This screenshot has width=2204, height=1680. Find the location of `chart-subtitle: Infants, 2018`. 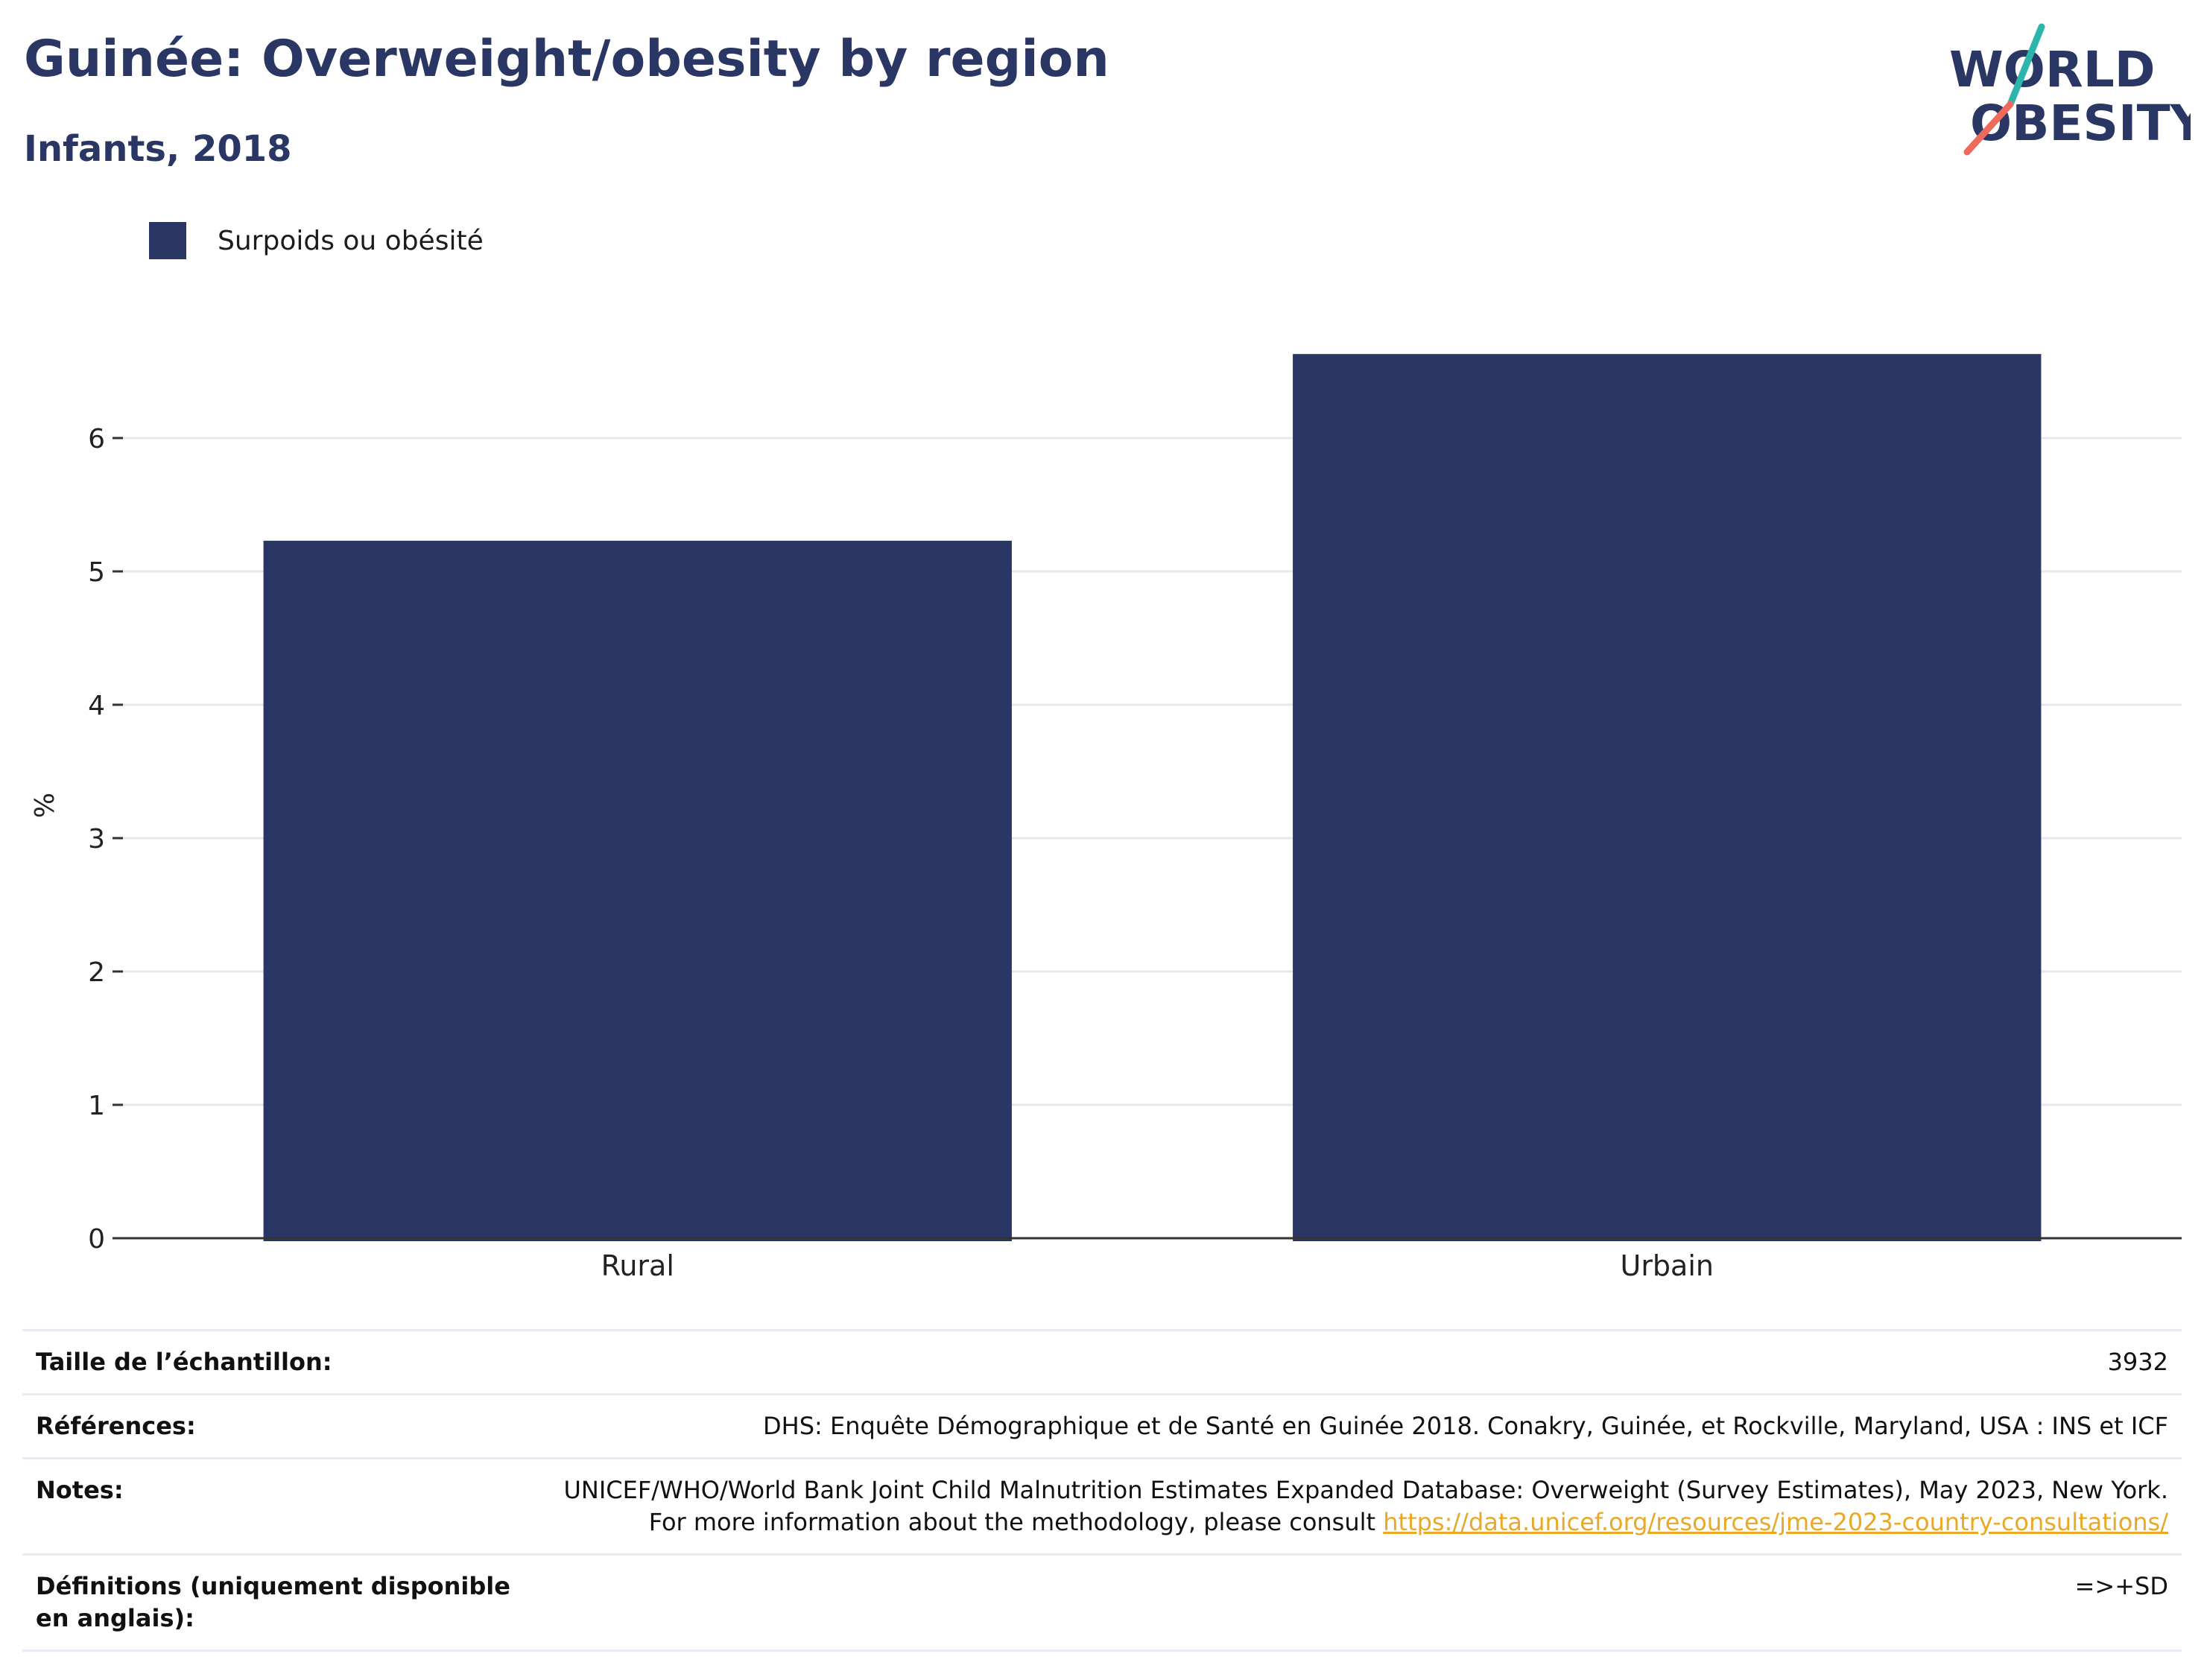

chart-subtitle: Infants, 2018 is located at coordinates (158, 149).